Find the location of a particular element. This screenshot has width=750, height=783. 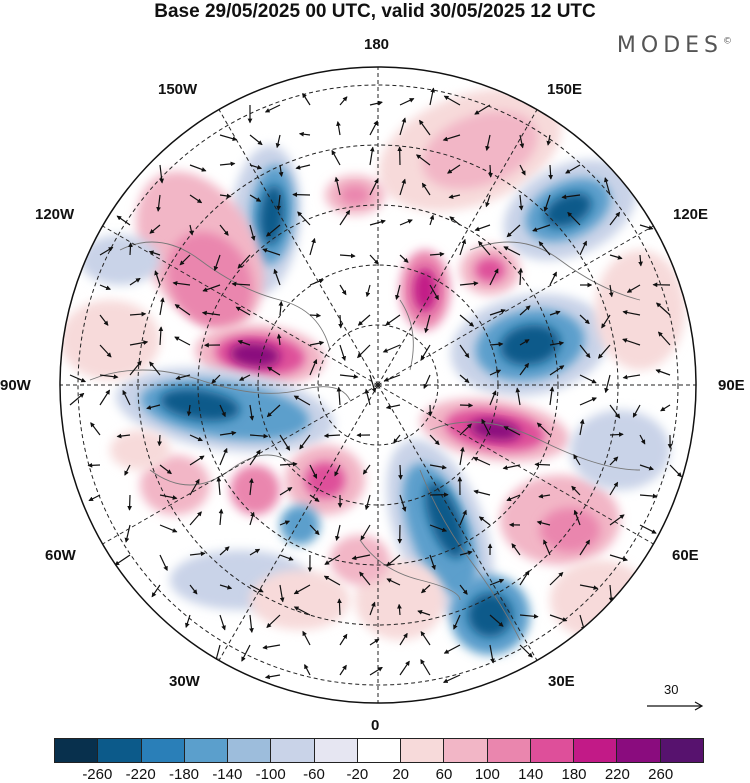

colorbar-tick-label: -100 is located at coordinates (270, 774).